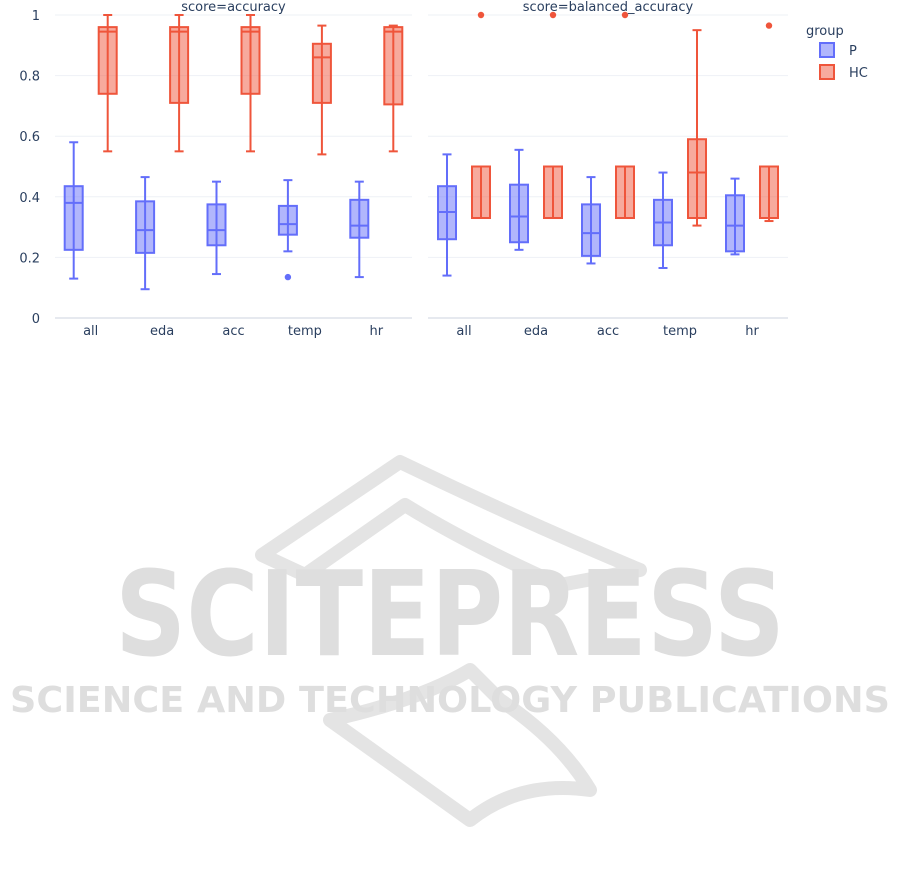  Describe the element at coordinates (450, 614) in the screenshot. I see `watermark-brand: SCITEPRESS` at that location.